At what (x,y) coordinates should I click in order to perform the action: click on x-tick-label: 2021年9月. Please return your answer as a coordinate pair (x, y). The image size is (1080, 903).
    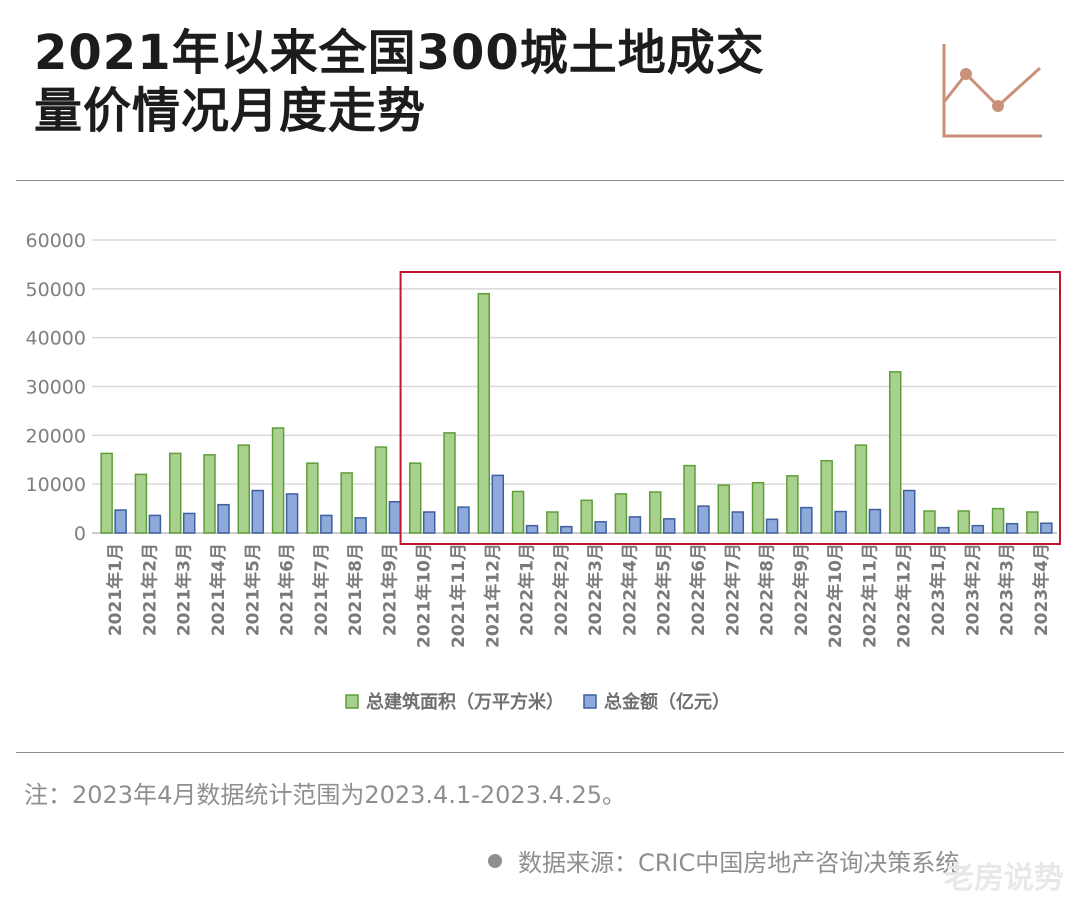
    Looking at the image, I should click on (389, 589).